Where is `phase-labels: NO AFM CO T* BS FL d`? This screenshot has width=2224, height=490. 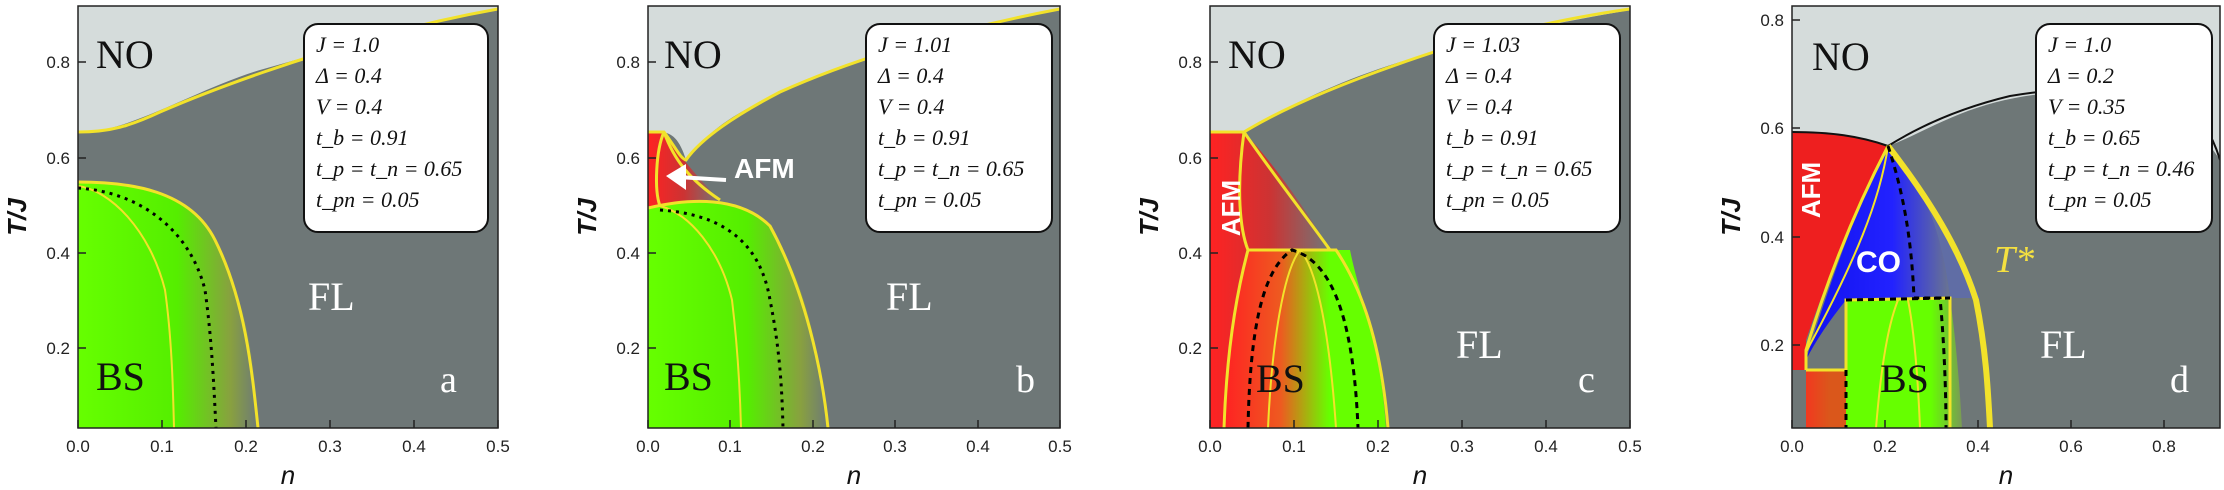 phase-labels: NO AFM CO T* BS FL d is located at coordinates (1992, 217).